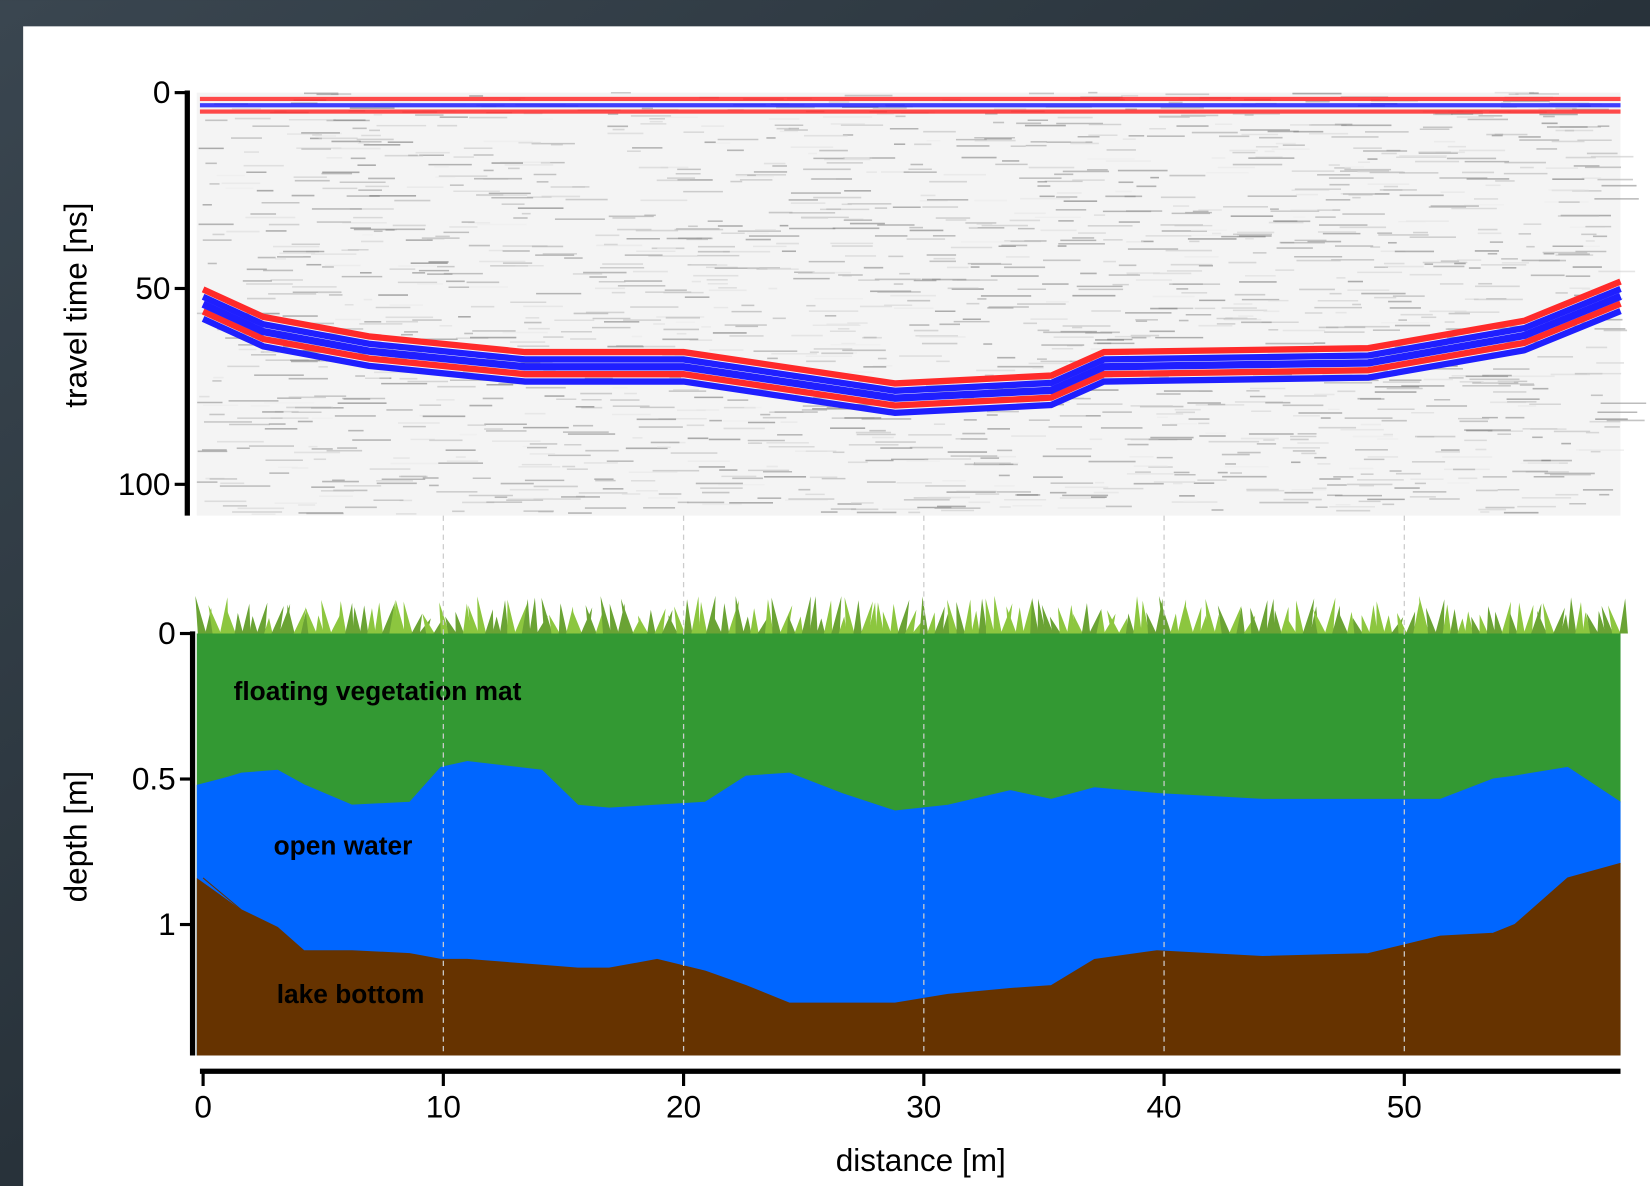  Describe the element at coordinates (75, 305) in the screenshot. I see `y-axis-label: travel time [ns]` at that location.